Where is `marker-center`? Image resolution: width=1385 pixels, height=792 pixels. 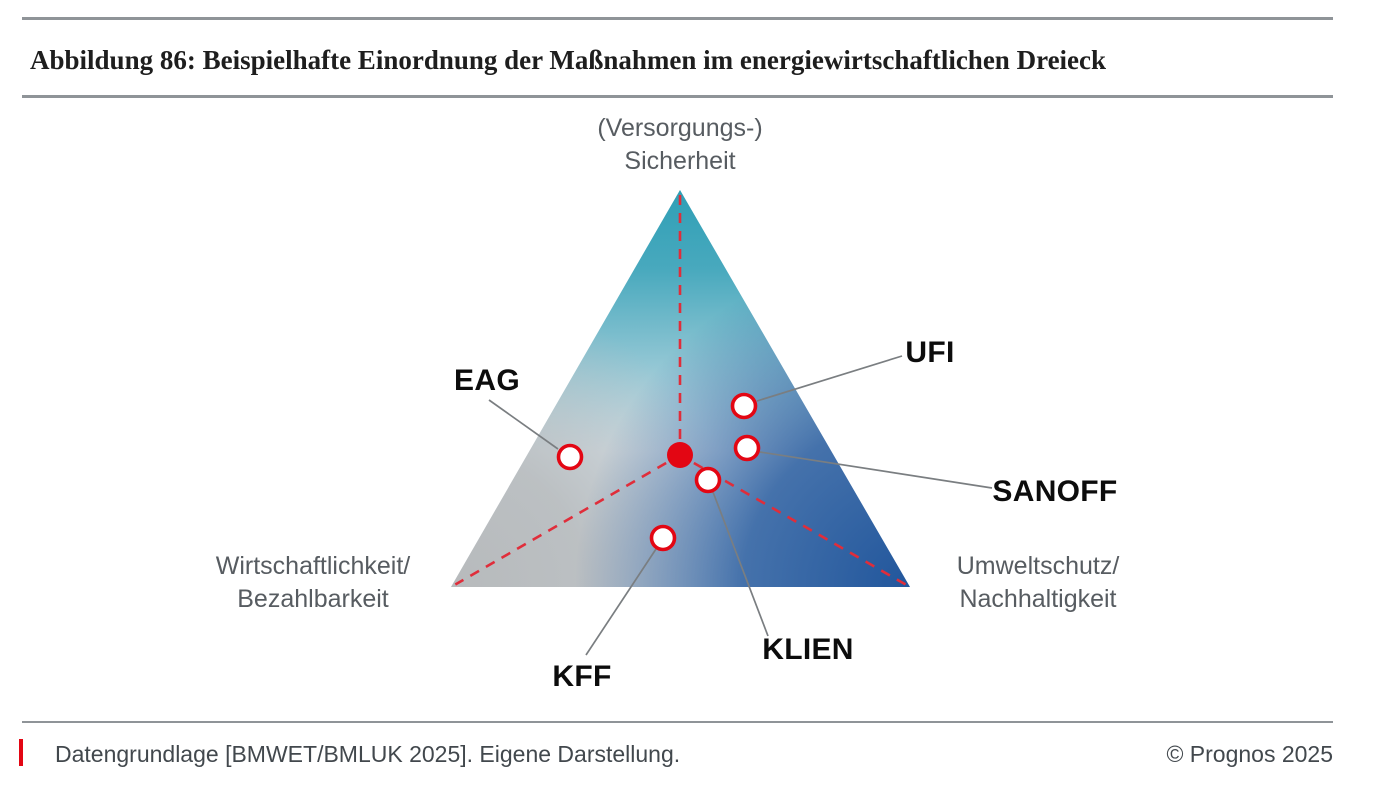
marker-center is located at coordinates (680, 455).